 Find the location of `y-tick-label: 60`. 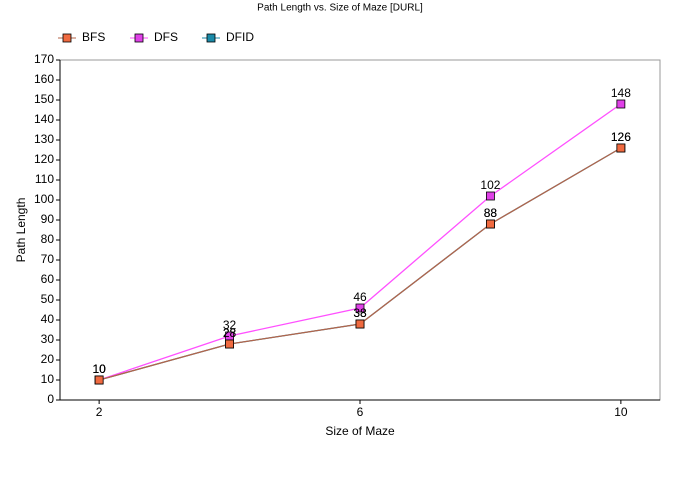

y-tick-label: 60 is located at coordinates (48, 279).